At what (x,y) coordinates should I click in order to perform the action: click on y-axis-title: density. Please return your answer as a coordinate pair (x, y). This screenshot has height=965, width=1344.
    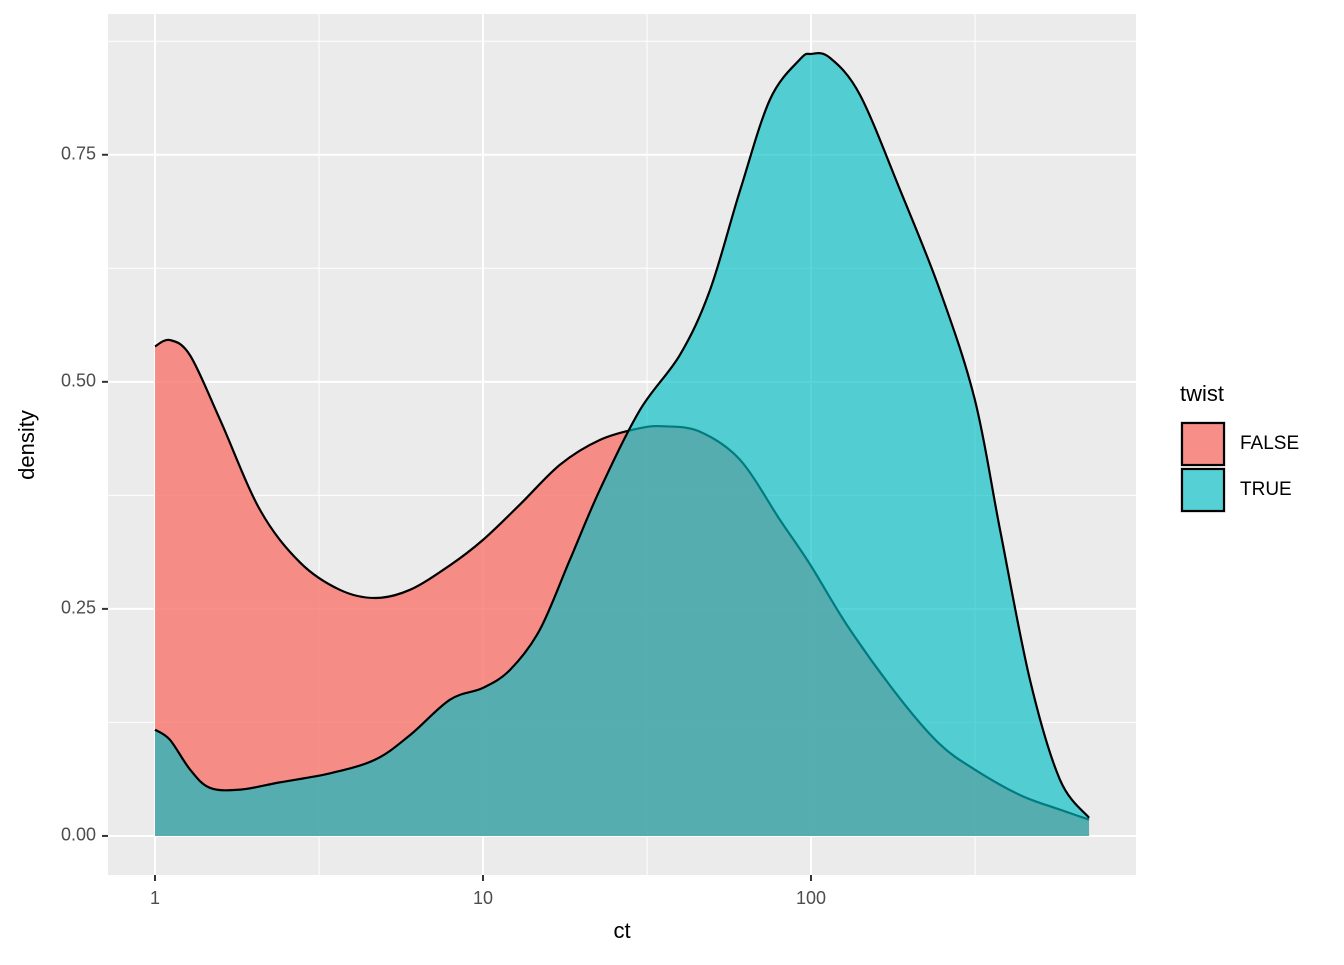
    Looking at the image, I should click on (26, 445).